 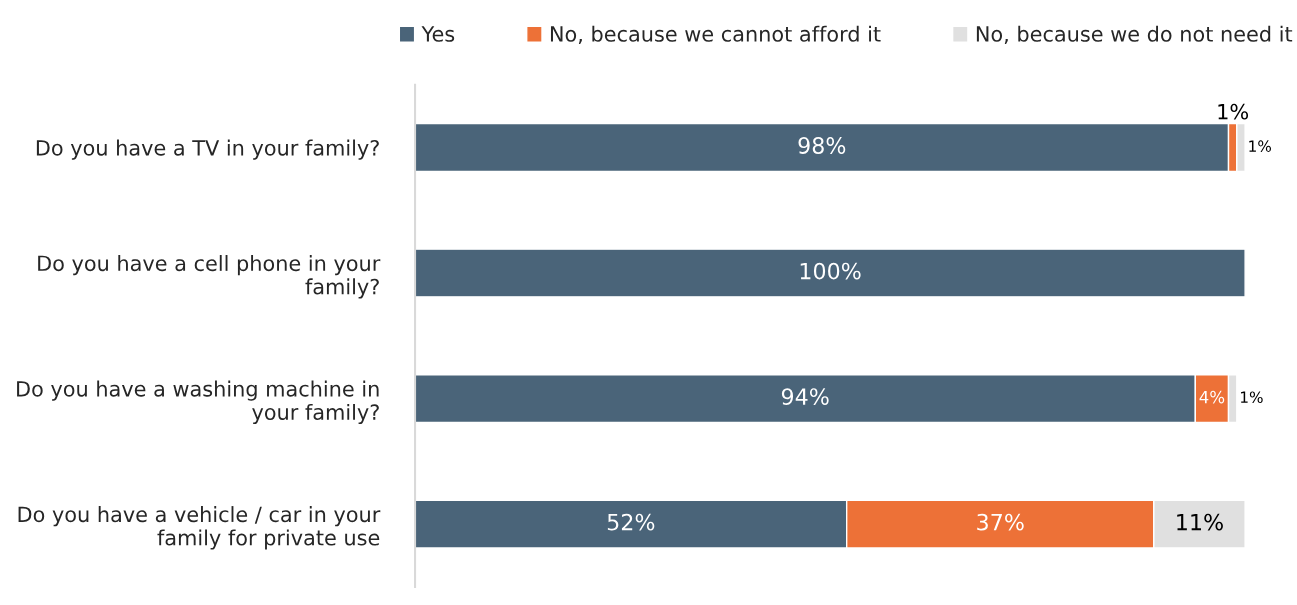 What do you see at coordinates (631, 522) in the screenshot?
I see `data-label: 52%` at bounding box center [631, 522].